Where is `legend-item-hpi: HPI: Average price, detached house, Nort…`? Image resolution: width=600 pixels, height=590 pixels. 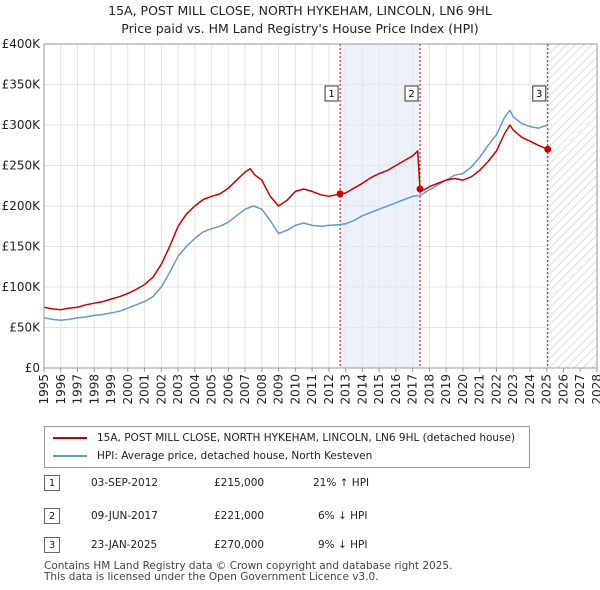 legend-item-hpi: HPI: Average price, detached house, Nort… is located at coordinates (212, 456).